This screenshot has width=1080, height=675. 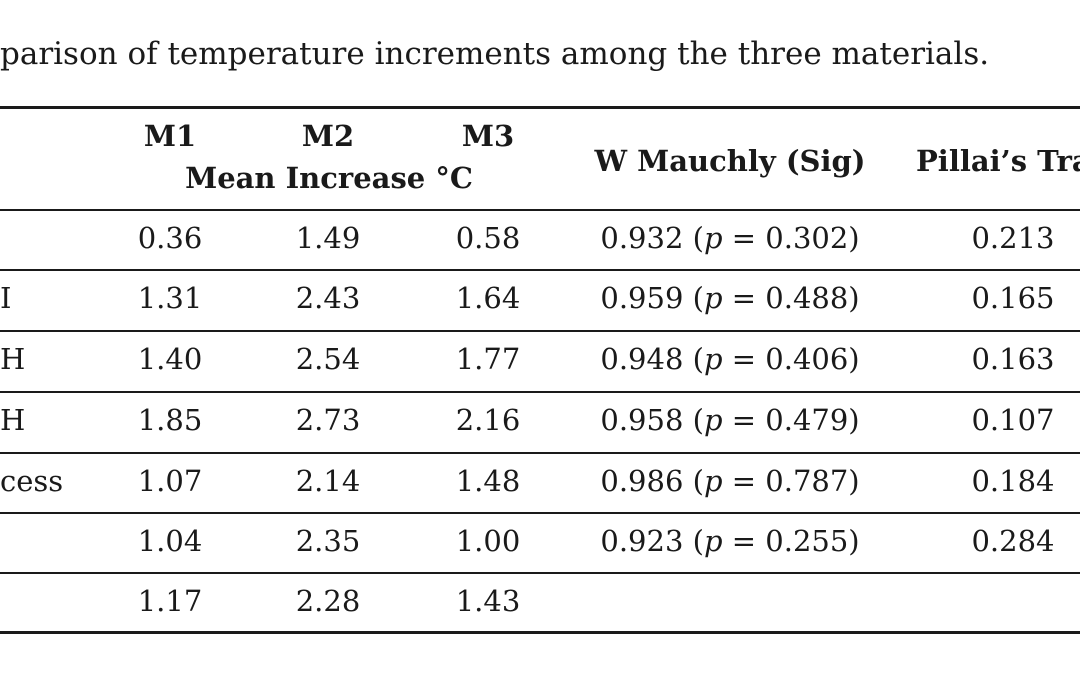 What do you see at coordinates (642, 359) in the screenshot?
I see `w-value: 0.948` at bounding box center [642, 359].